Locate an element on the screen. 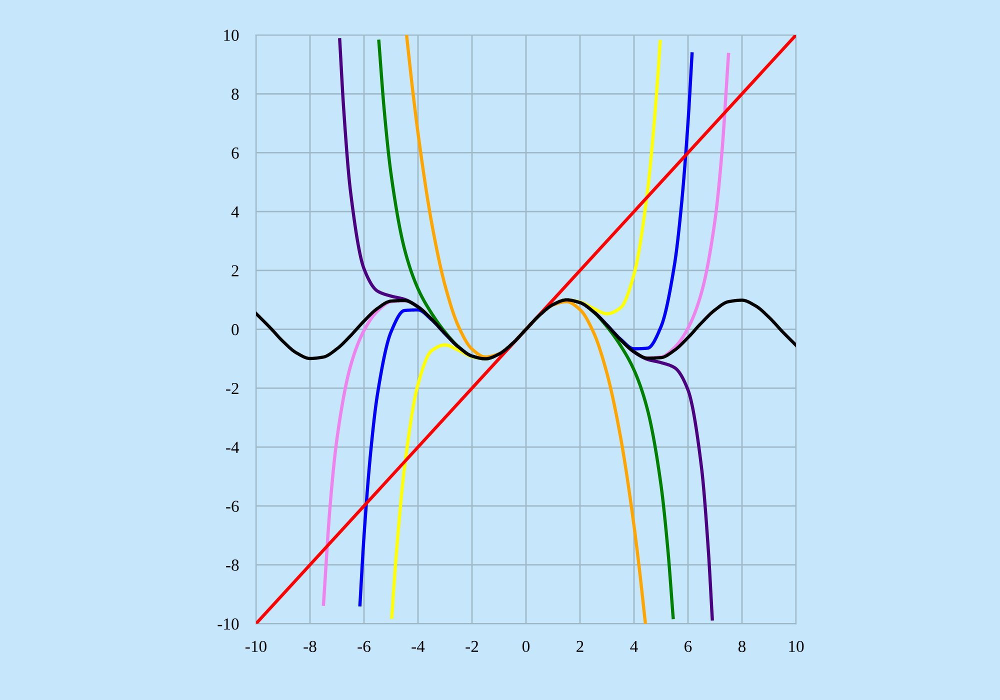  y-tick-label: -6 is located at coordinates (232, 506).